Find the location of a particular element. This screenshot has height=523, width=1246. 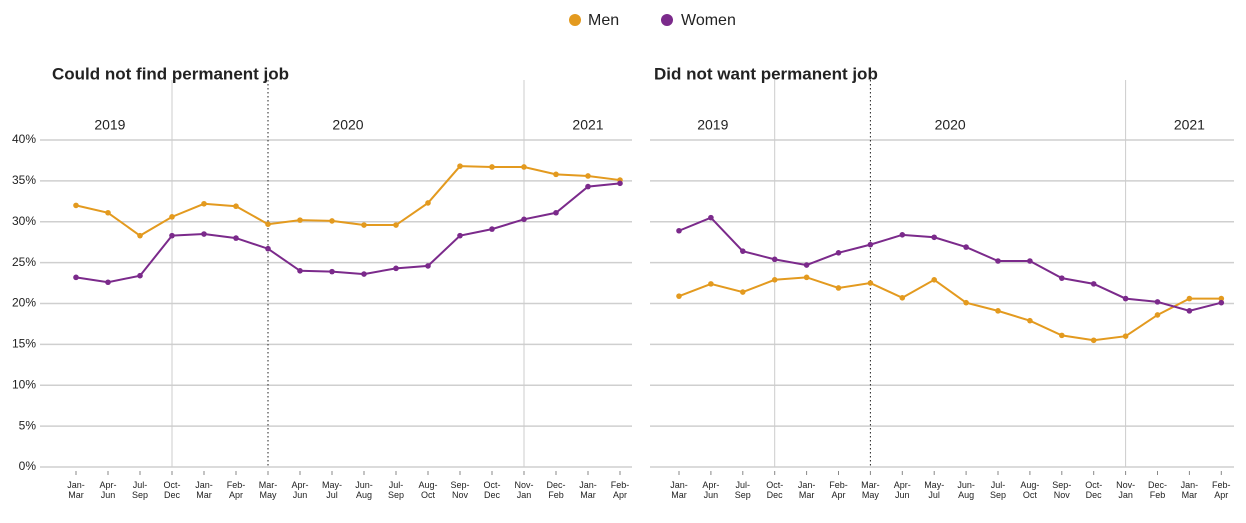

y-tick-label: 15% is located at coordinates (24, 344).